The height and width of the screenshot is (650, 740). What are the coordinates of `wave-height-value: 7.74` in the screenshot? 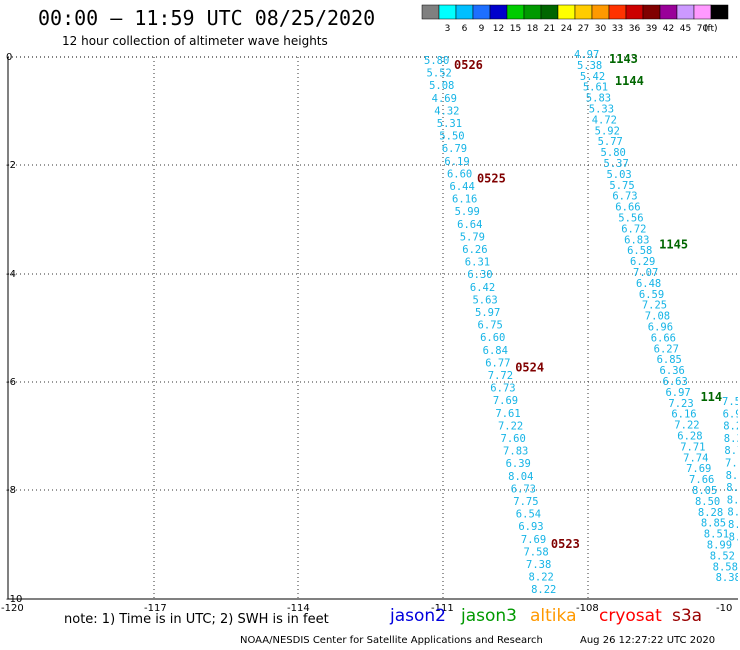 It's located at (695, 458).